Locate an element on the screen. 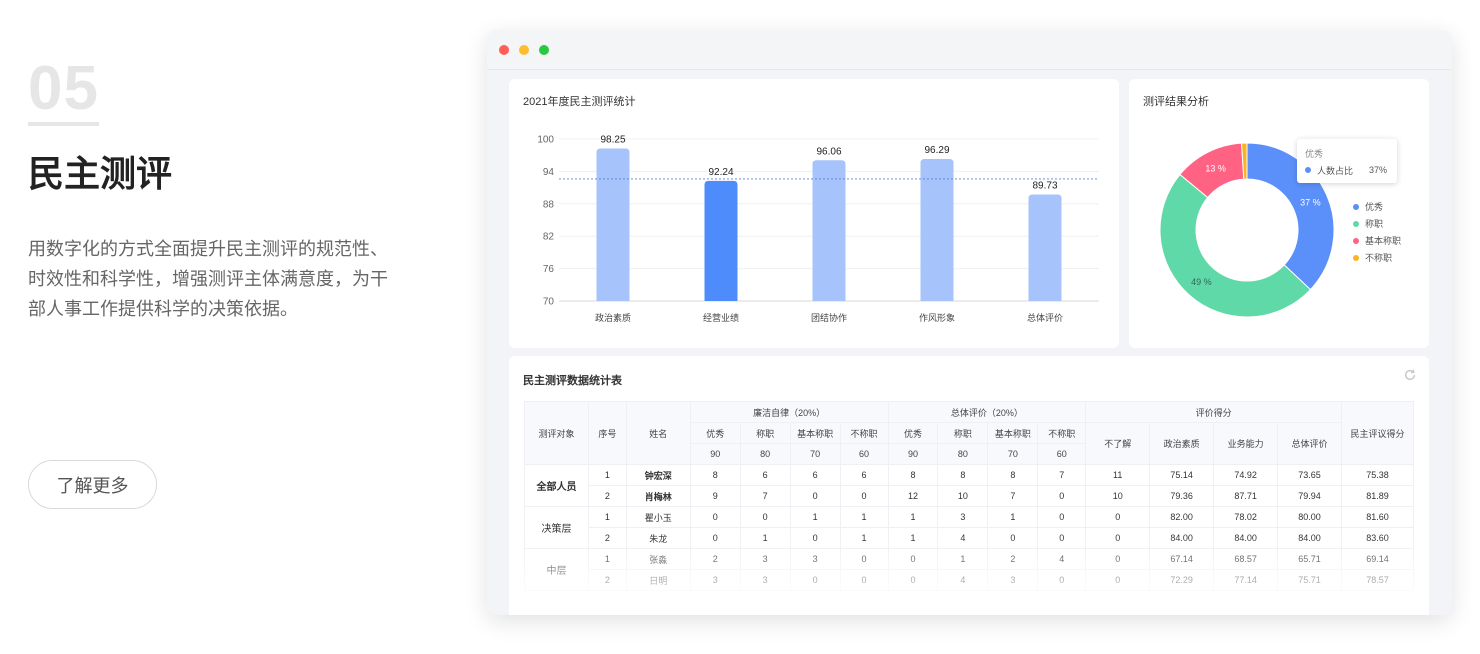  header-final-score: 民主评议得分 is located at coordinates (1377, 433).